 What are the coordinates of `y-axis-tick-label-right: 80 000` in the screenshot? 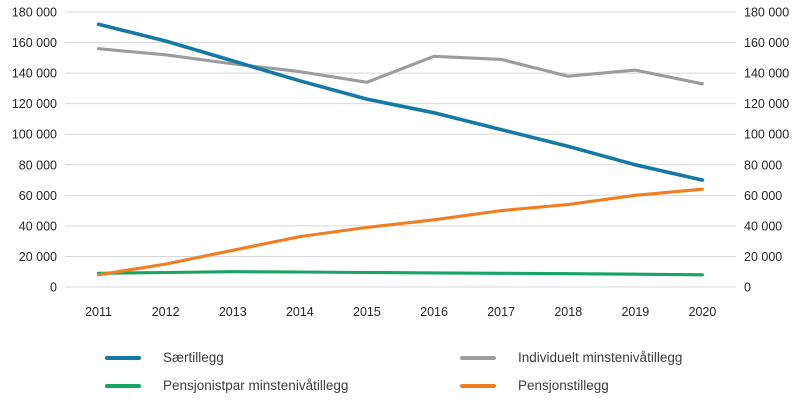 It's located at (763, 165).